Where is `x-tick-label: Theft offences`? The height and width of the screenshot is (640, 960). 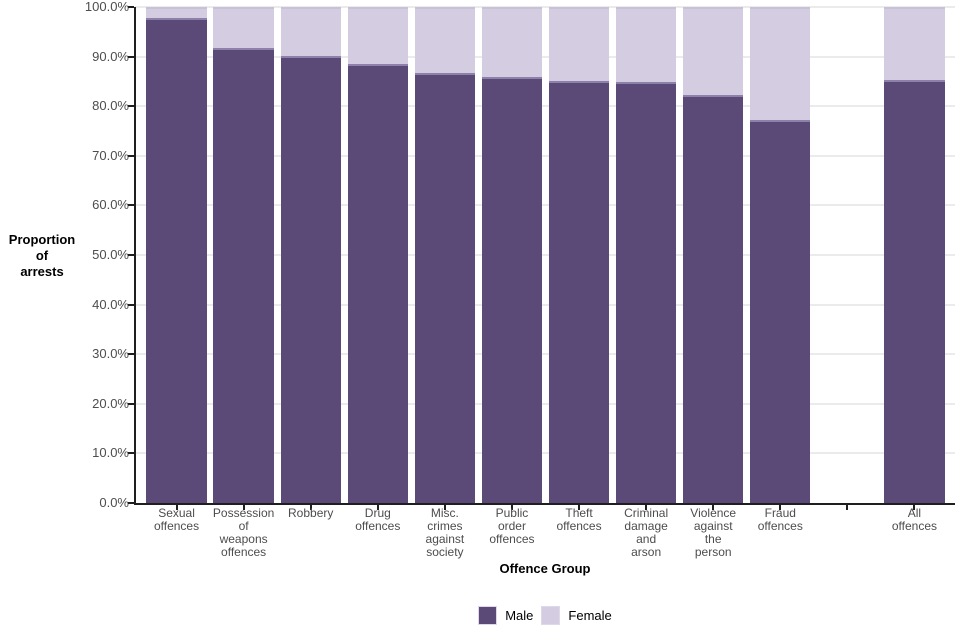
x-tick-label: Theft offences is located at coordinates (579, 519).